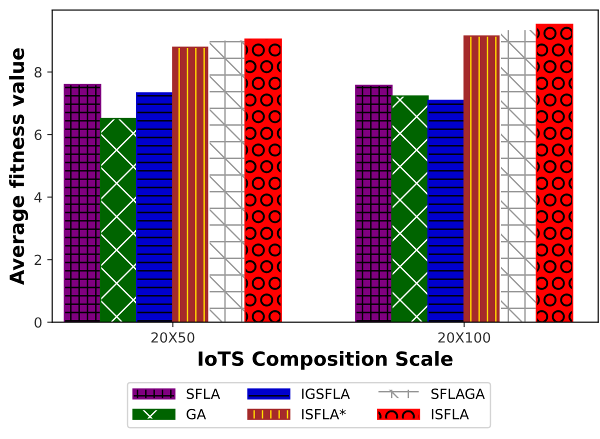  Describe the element at coordinates (18, 166) in the screenshot. I see `y-axis-title: Average fitness value` at that location.